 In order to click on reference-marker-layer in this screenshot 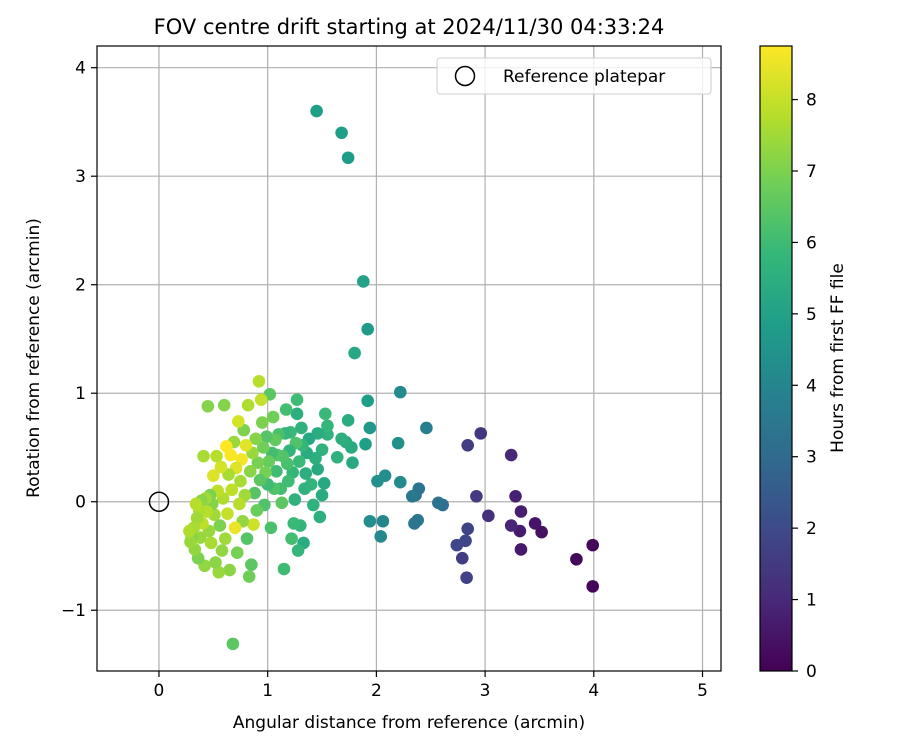, I will do `click(159, 501)`.